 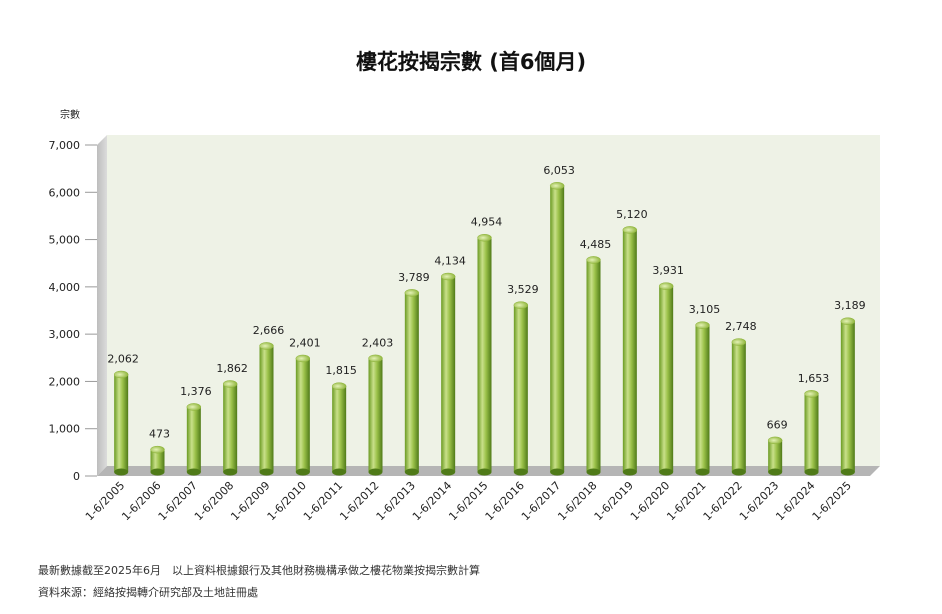 I want to click on data-label: 4,134, so click(x=450, y=261).